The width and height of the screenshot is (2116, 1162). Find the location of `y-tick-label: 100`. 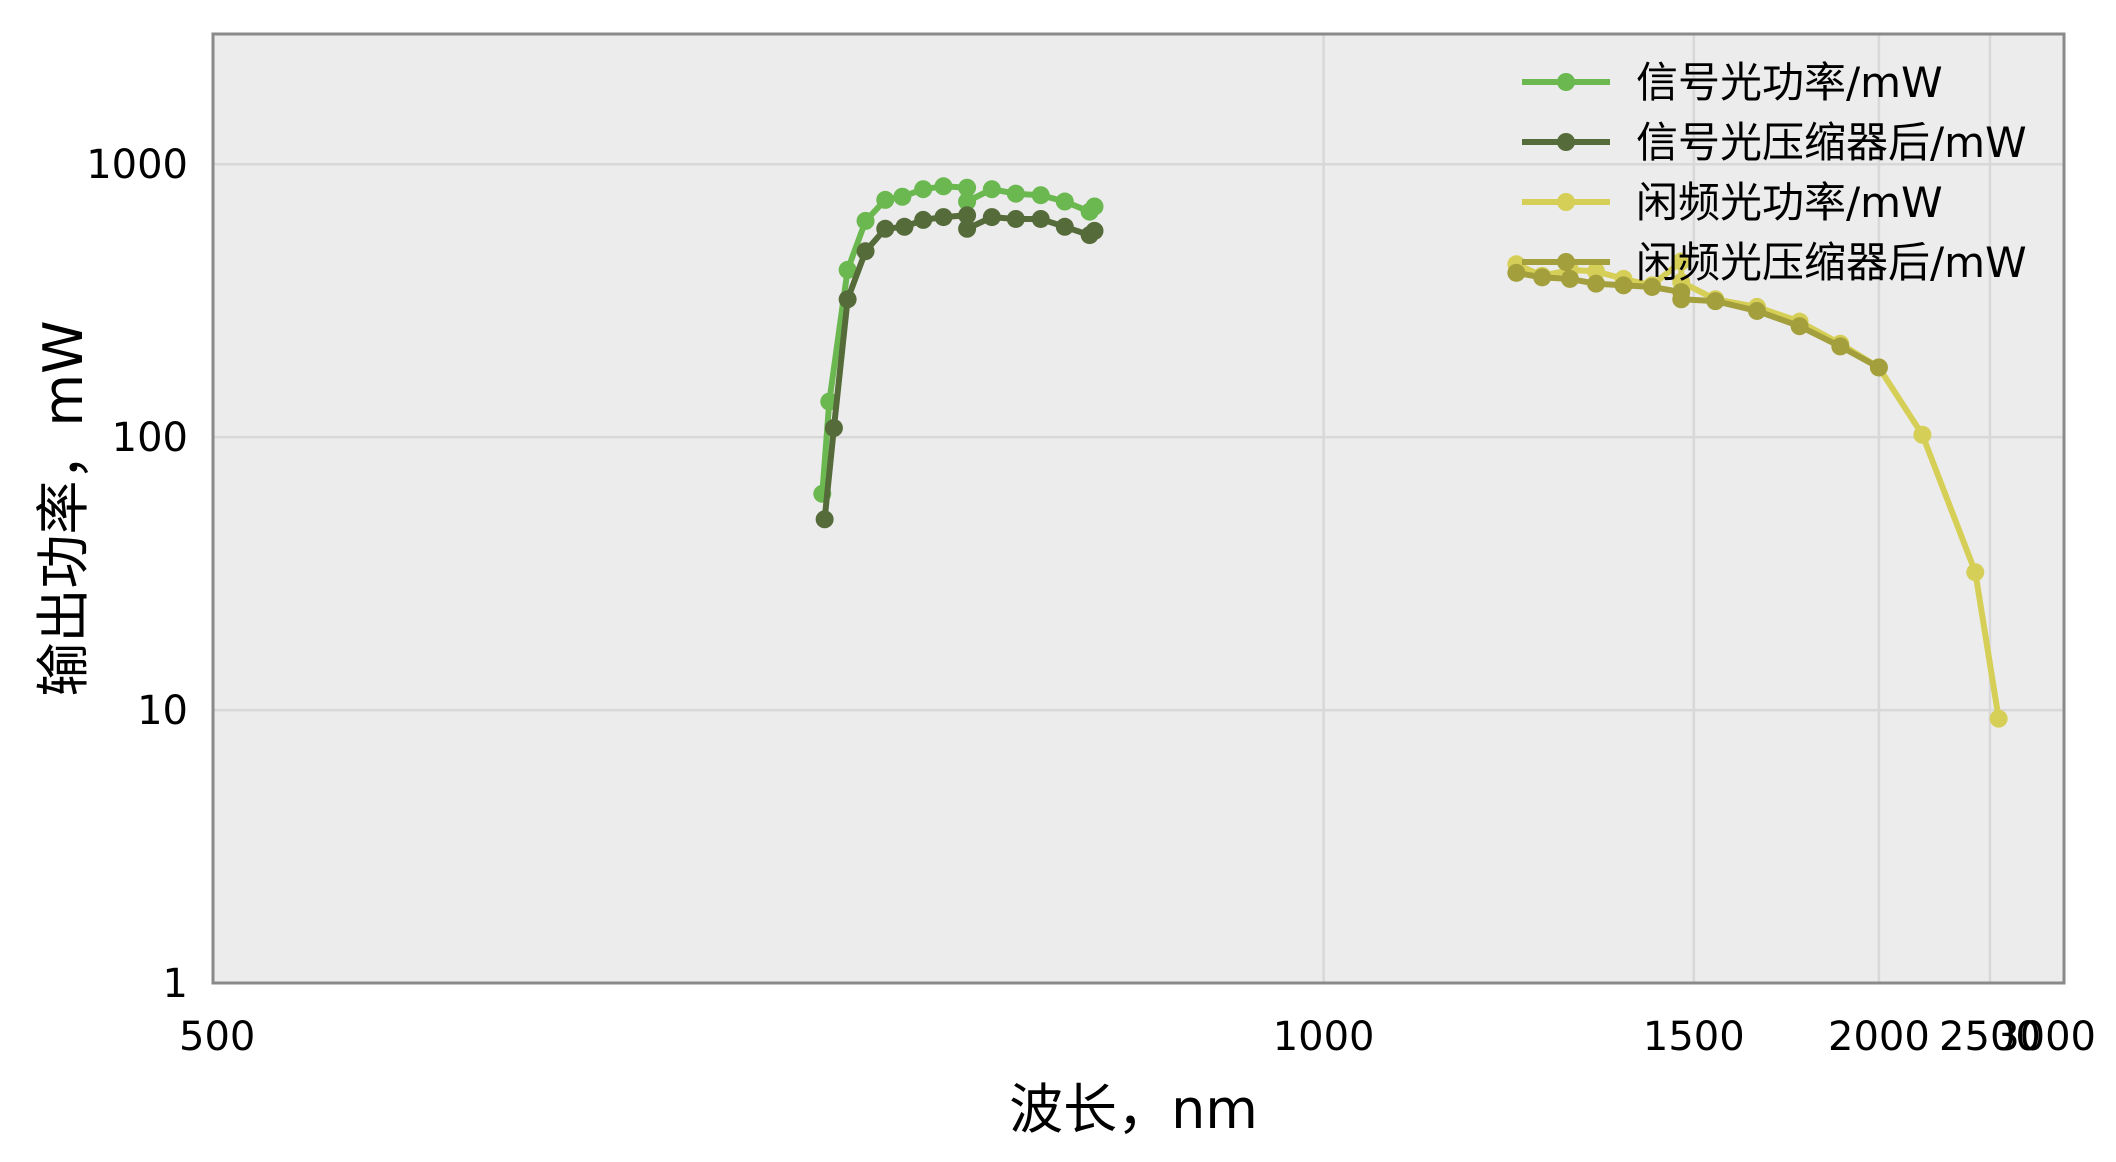

y-tick-label: 100 is located at coordinates (150, 438).